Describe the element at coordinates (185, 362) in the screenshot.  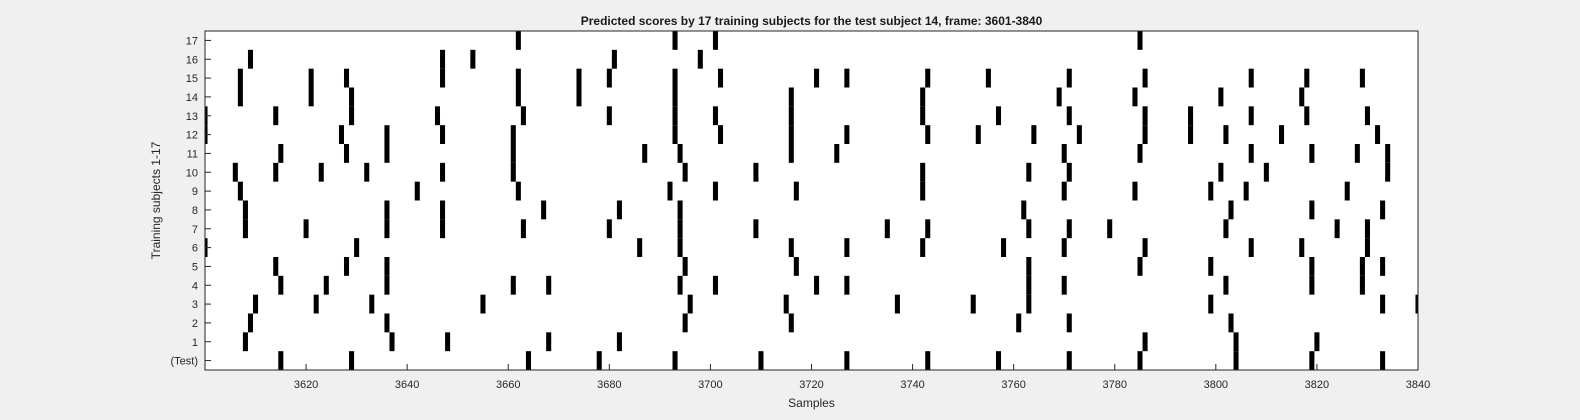
I see `y-tick-label: (Test)` at that location.